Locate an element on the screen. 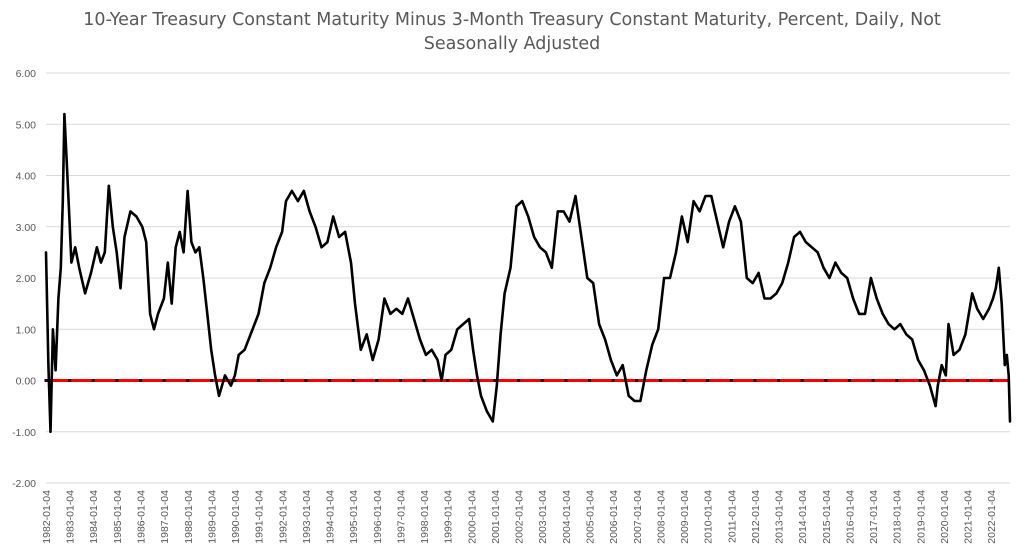 Image resolution: width=1024 pixels, height=557 pixels. y-tick-label: 1.00 is located at coordinates (26, 330).